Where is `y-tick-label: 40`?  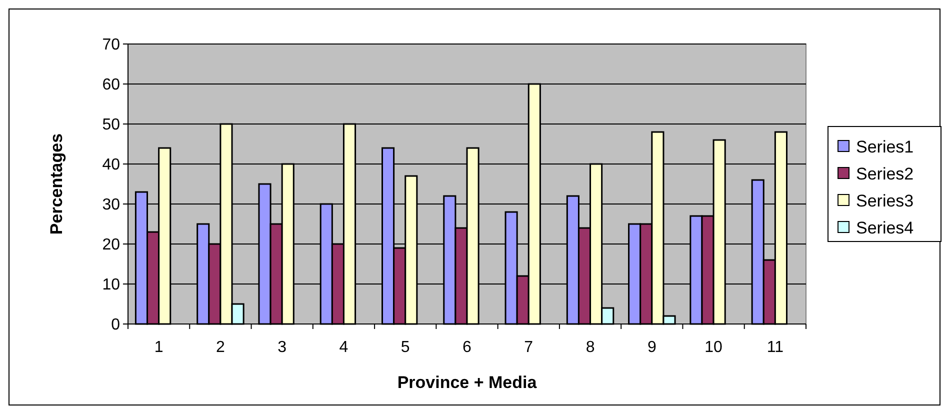
y-tick-label: 40 is located at coordinates (111, 165).